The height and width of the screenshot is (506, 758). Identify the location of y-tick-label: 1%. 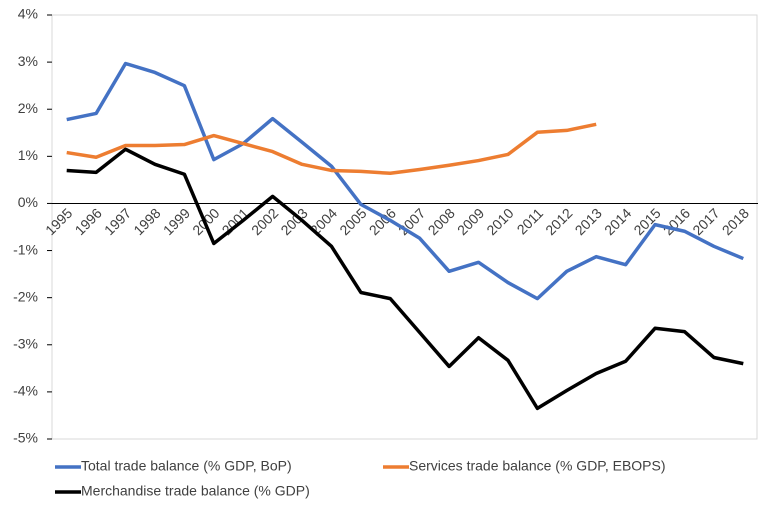
(28, 155).